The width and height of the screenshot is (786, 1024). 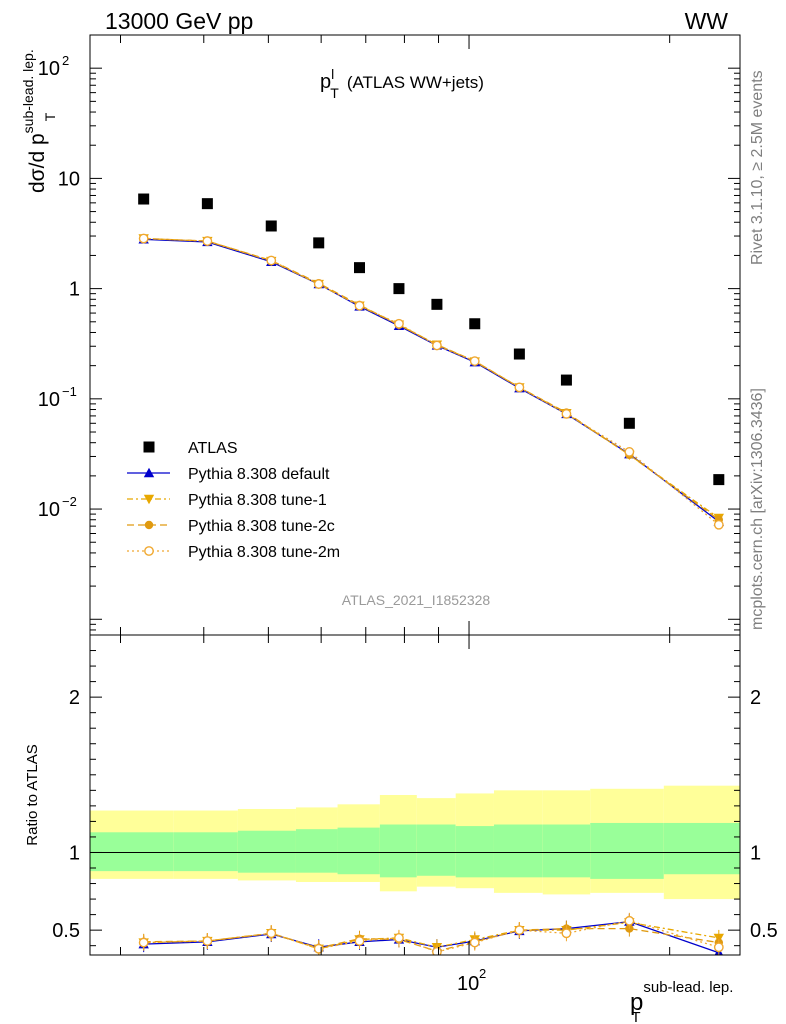 I want to click on xlabel-p: p, so click(x=636, y=1002).